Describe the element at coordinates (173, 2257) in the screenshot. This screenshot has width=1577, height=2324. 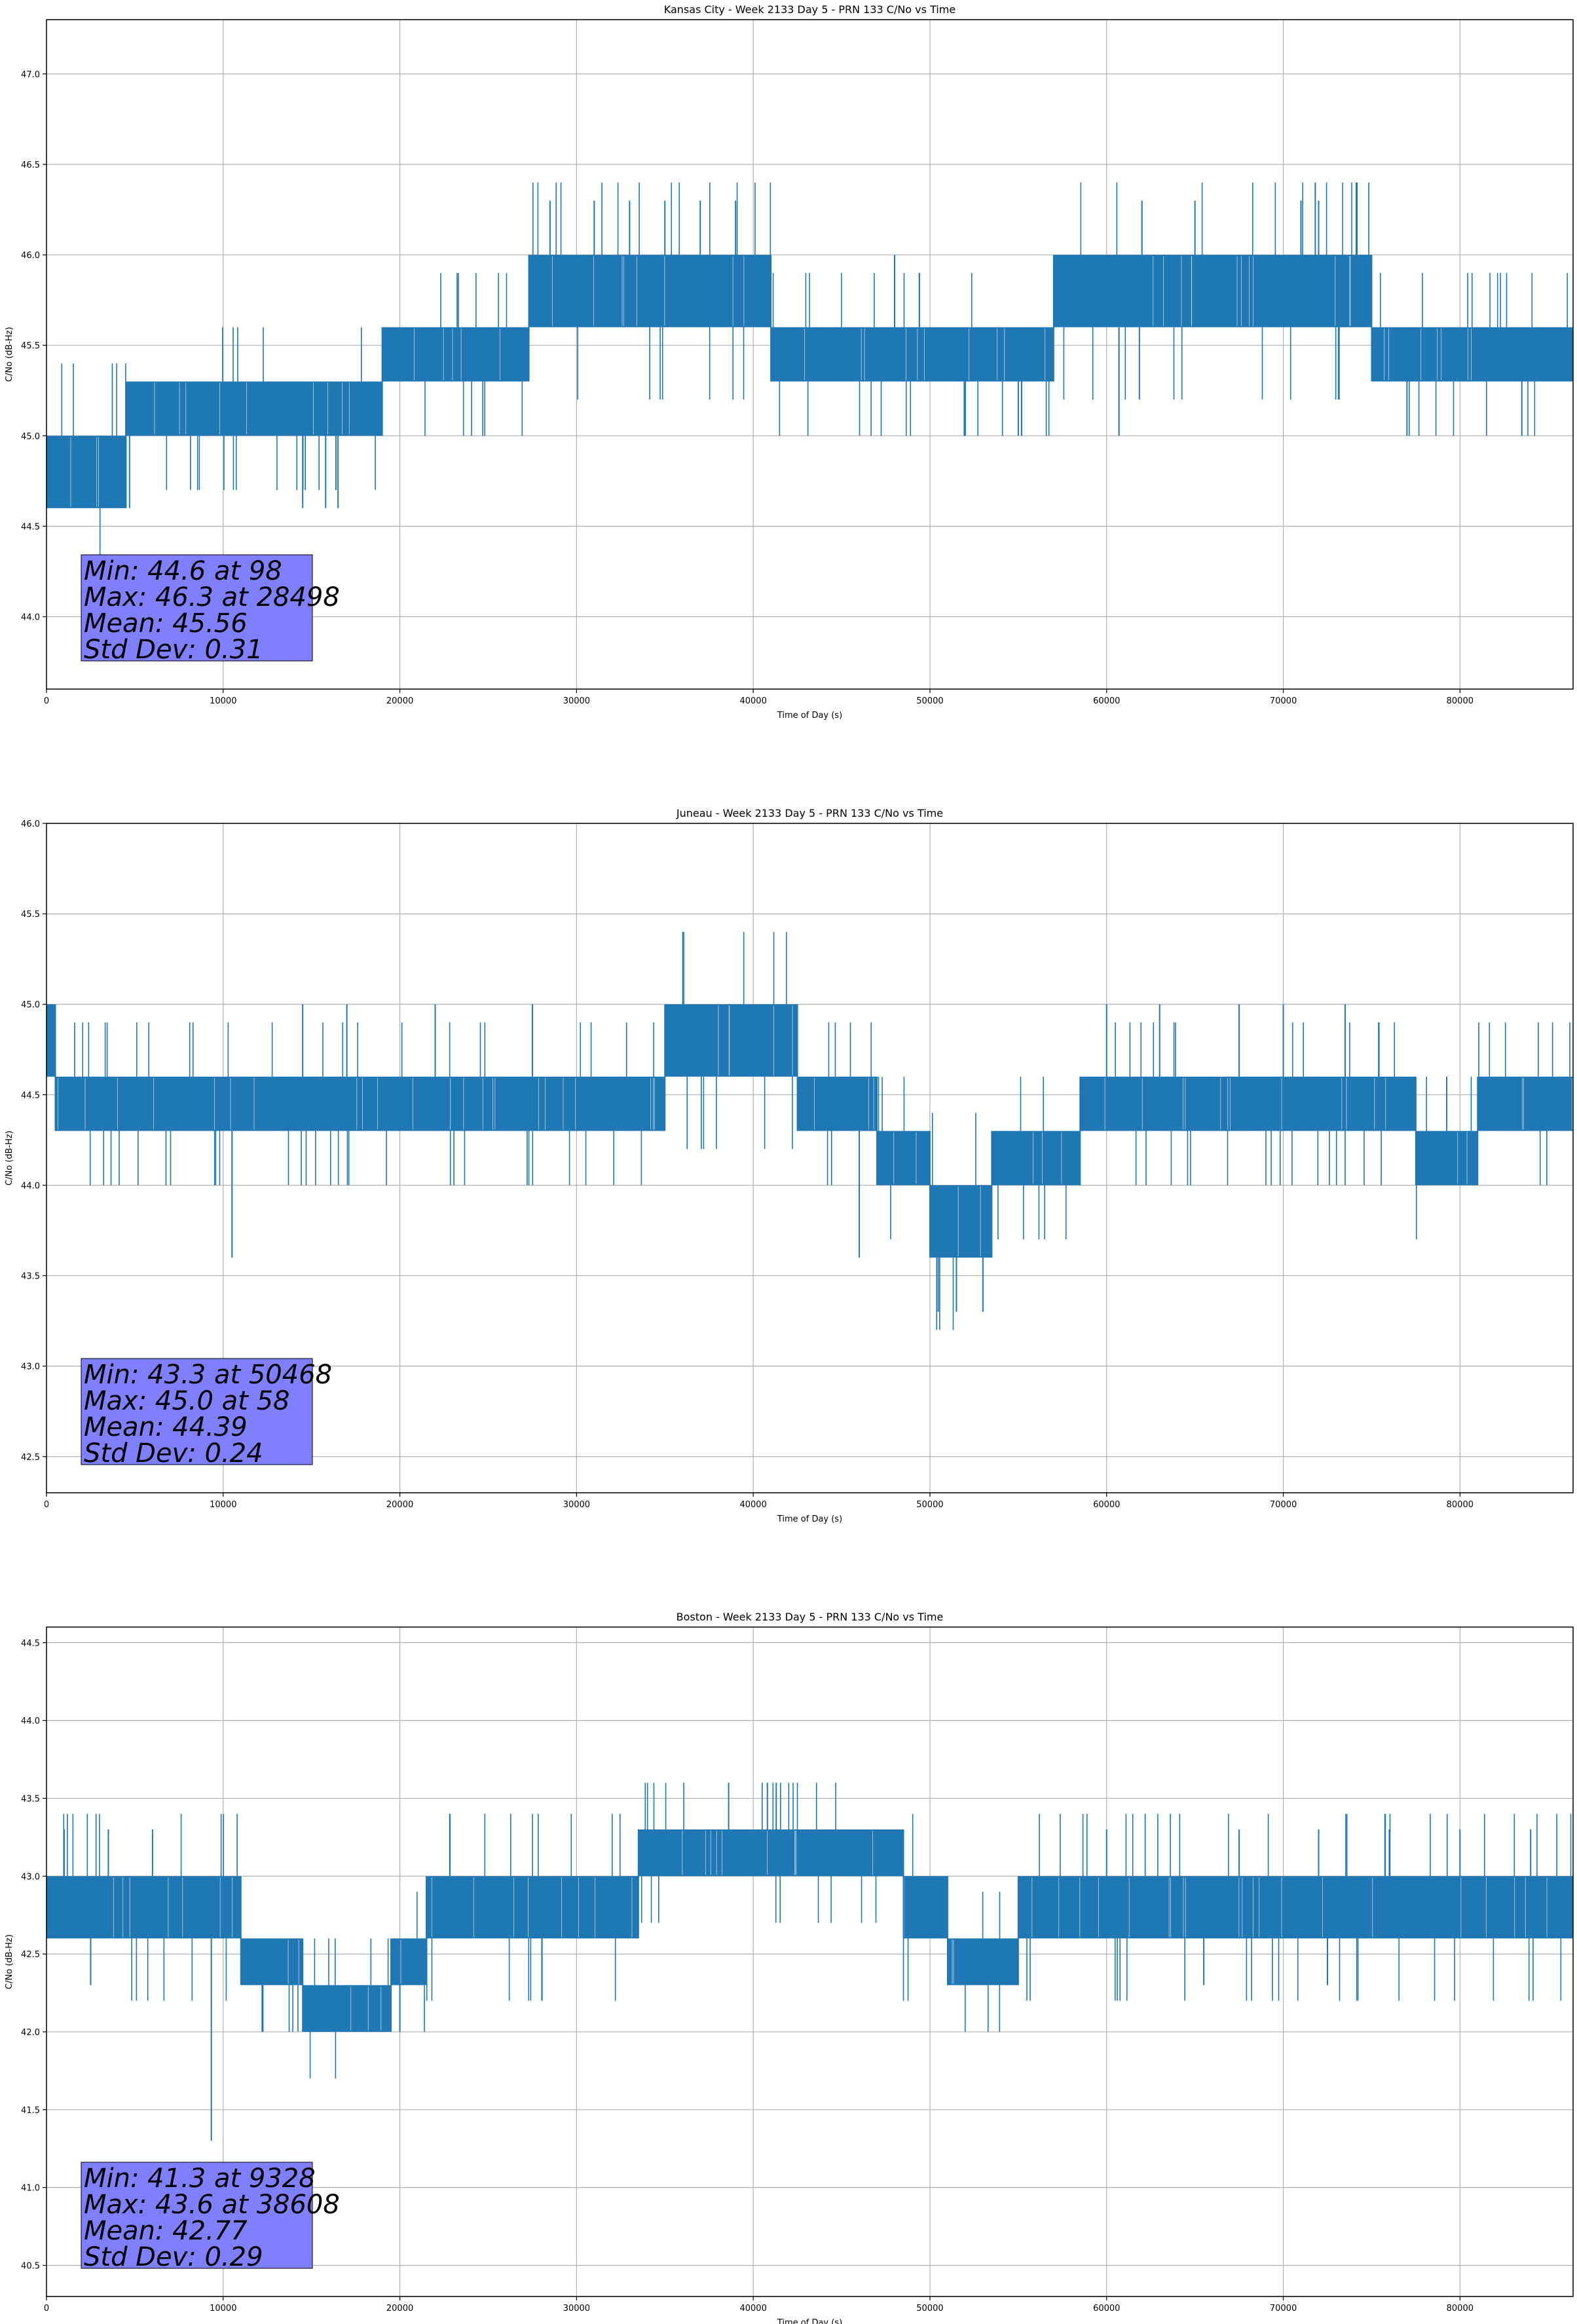
I see `stats-line: Std Dev: 0.29` at that location.